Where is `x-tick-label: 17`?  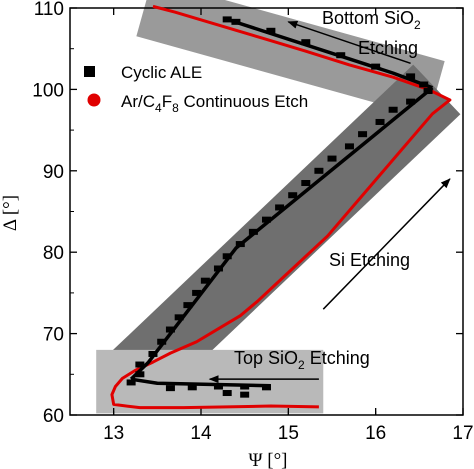
x-tick-label: 17 is located at coordinates (462, 433).